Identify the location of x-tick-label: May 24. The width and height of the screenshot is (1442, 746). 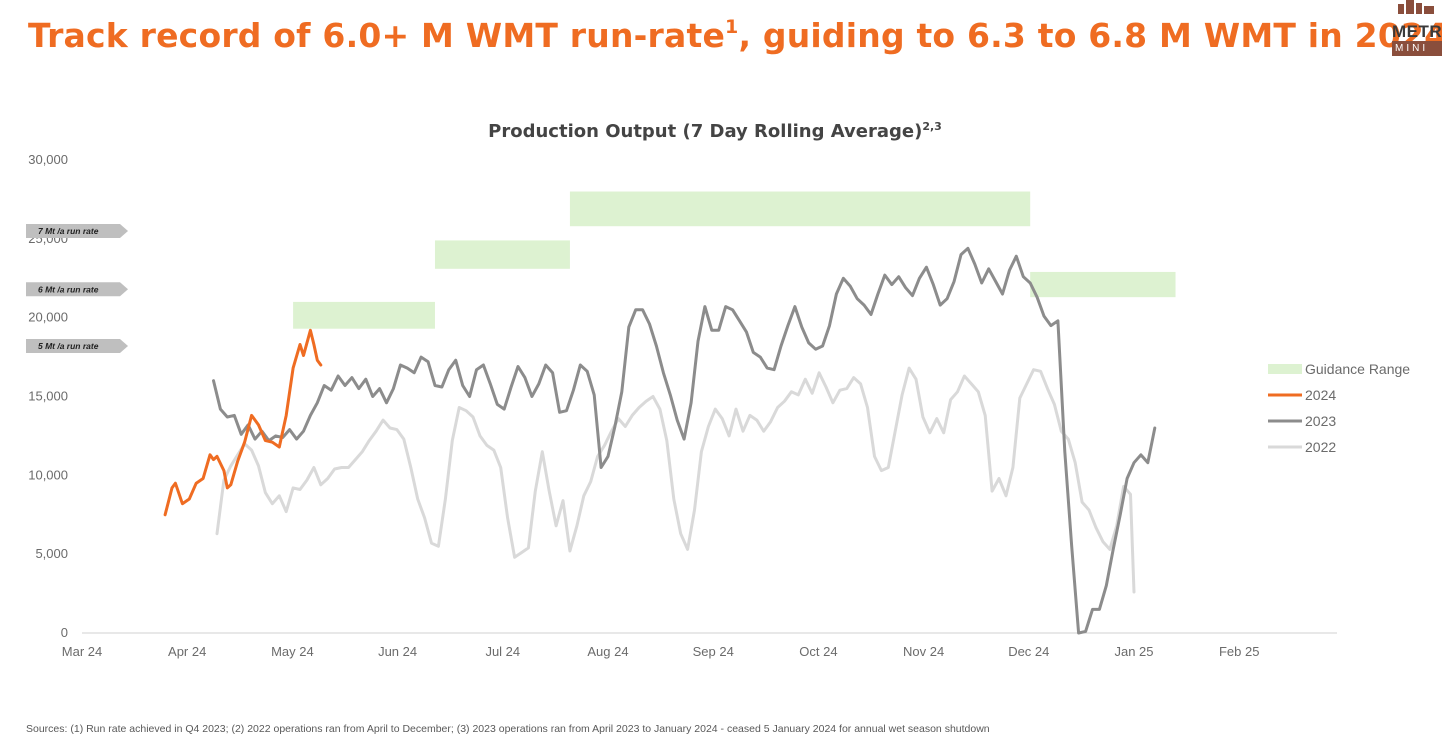
(292, 651).